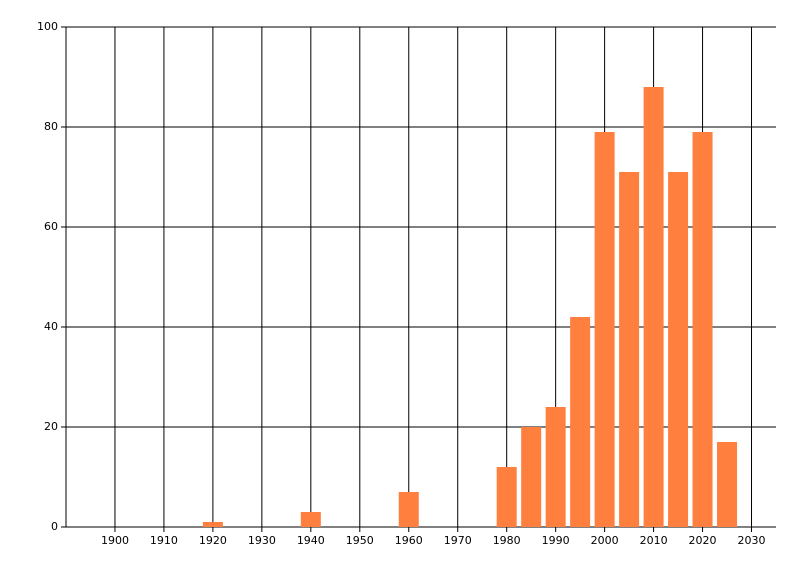  I want to click on x-tick-label: 1990, so click(556, 540).